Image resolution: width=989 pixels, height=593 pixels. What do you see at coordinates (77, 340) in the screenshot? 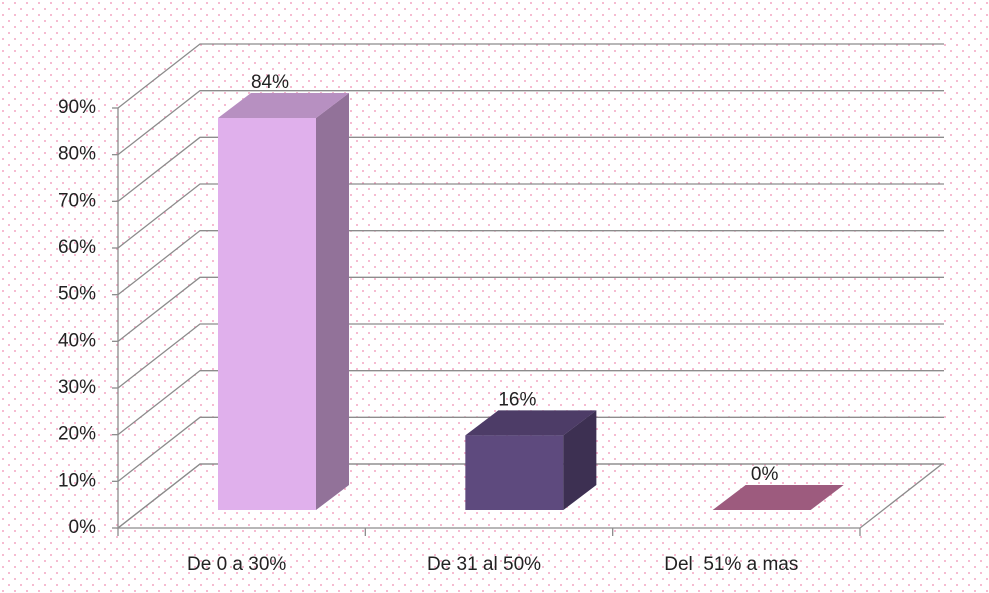
I see `y-tick-label: 40%` at bounding box center [77, 340].